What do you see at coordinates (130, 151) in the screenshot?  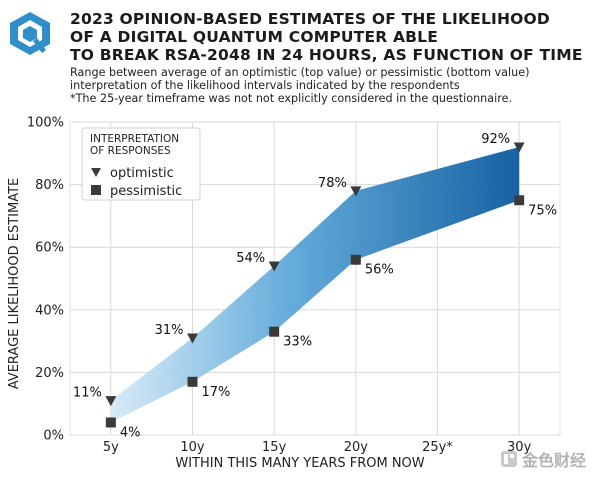 I see `legend-title: OF RESPONSES` at bounding box center [130, 151].